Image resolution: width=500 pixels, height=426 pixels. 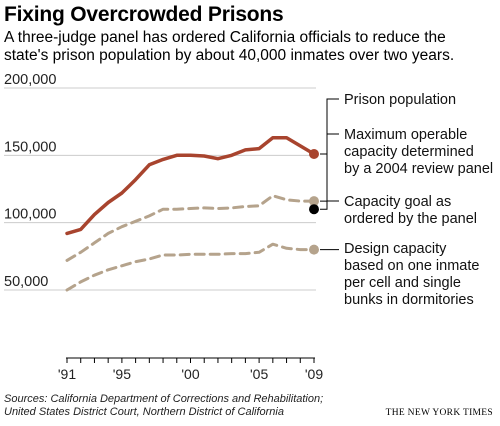 I want to click on annotation-label: Capacity goal as, so click(x=397, y=202).